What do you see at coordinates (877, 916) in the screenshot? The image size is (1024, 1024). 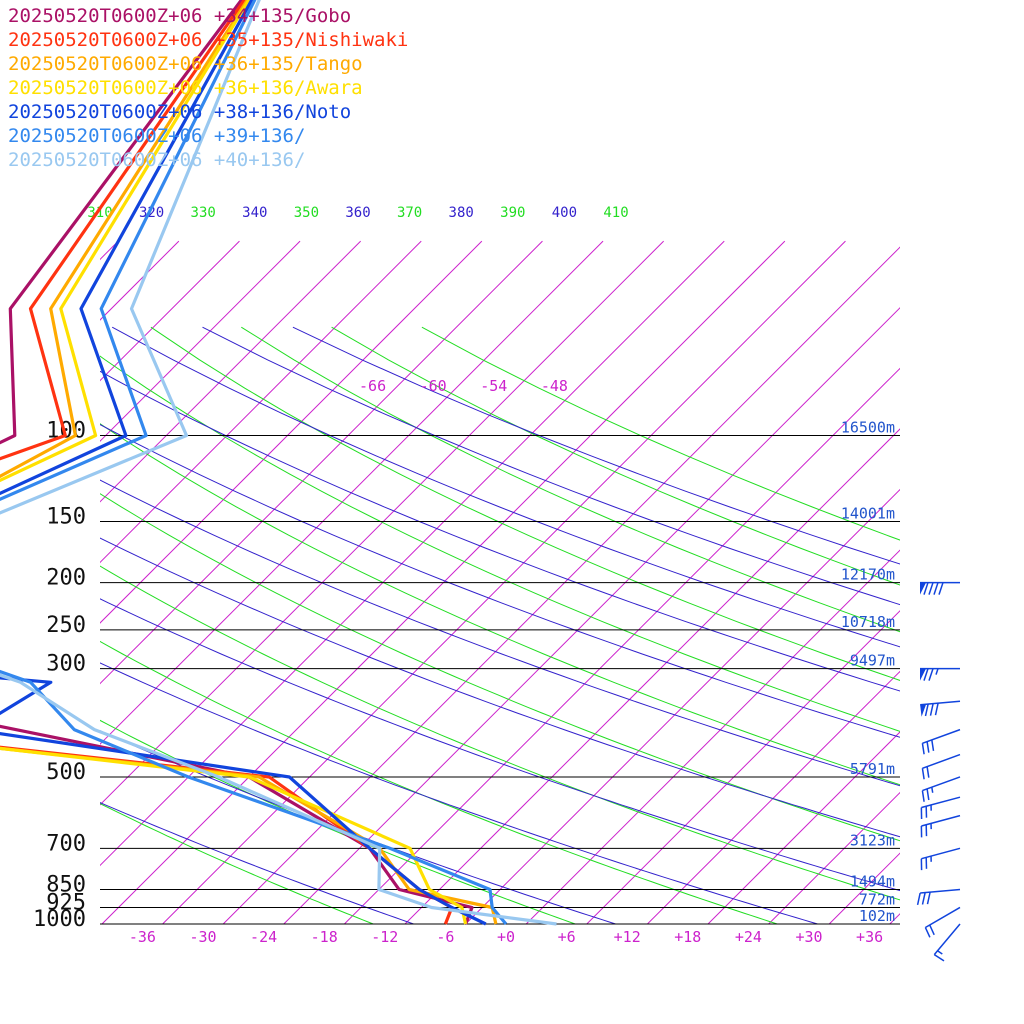 I see `height-label: 102m` at bounding box center [877, 916].